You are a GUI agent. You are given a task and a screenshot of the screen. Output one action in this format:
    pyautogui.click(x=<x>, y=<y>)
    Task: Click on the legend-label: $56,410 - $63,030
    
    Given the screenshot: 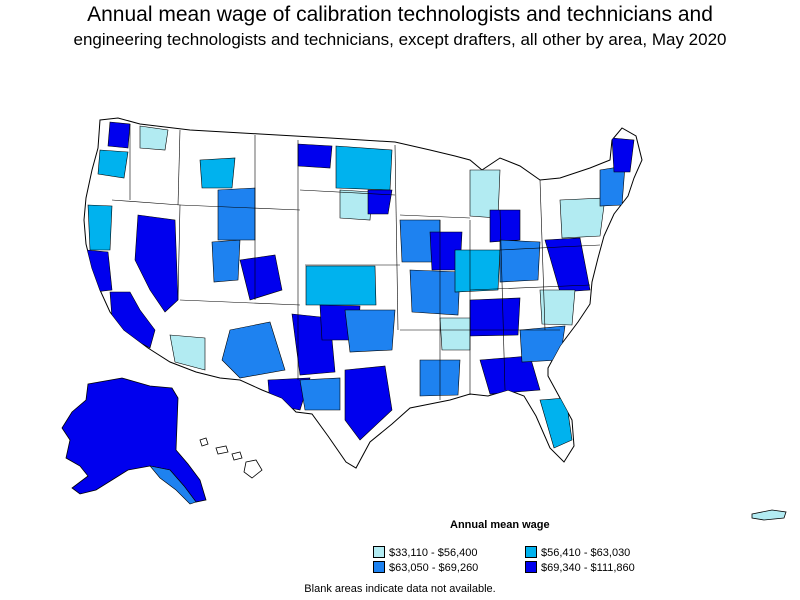 What is the action you would take?
    pyautogui.click(x=586, y=553)
    